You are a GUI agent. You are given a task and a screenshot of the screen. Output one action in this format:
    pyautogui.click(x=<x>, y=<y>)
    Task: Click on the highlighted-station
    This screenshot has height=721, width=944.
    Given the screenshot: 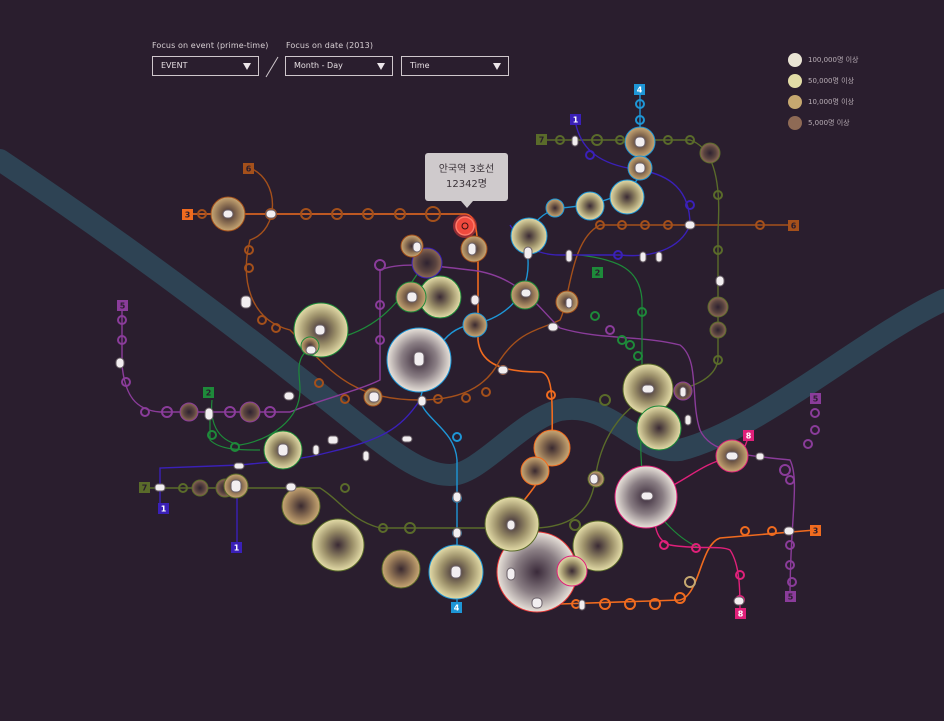 What is the action you would take?
    pyautogui.click(x=465, y=226)
    